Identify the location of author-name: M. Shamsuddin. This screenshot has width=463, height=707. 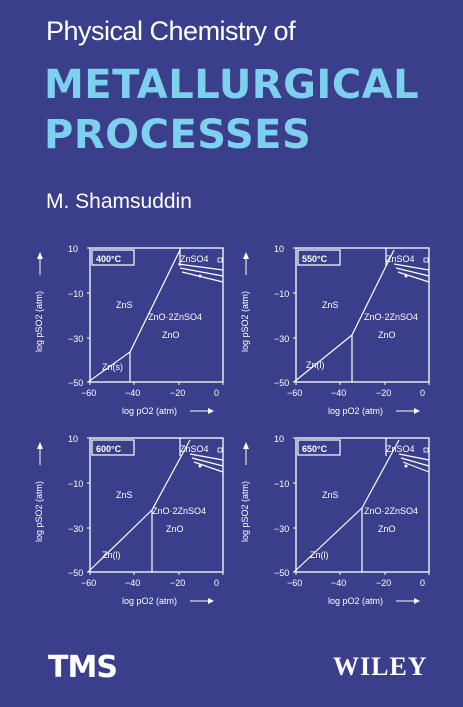
(119, 201).